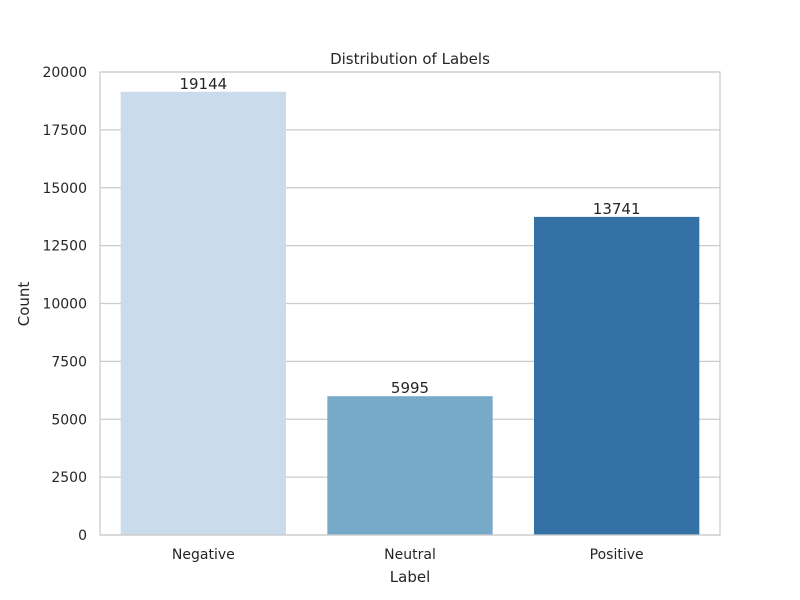 Image resolution: width=800 pixels, height=600 pixels. I want to click on data-label-negative: 19144, so click(203, 84).